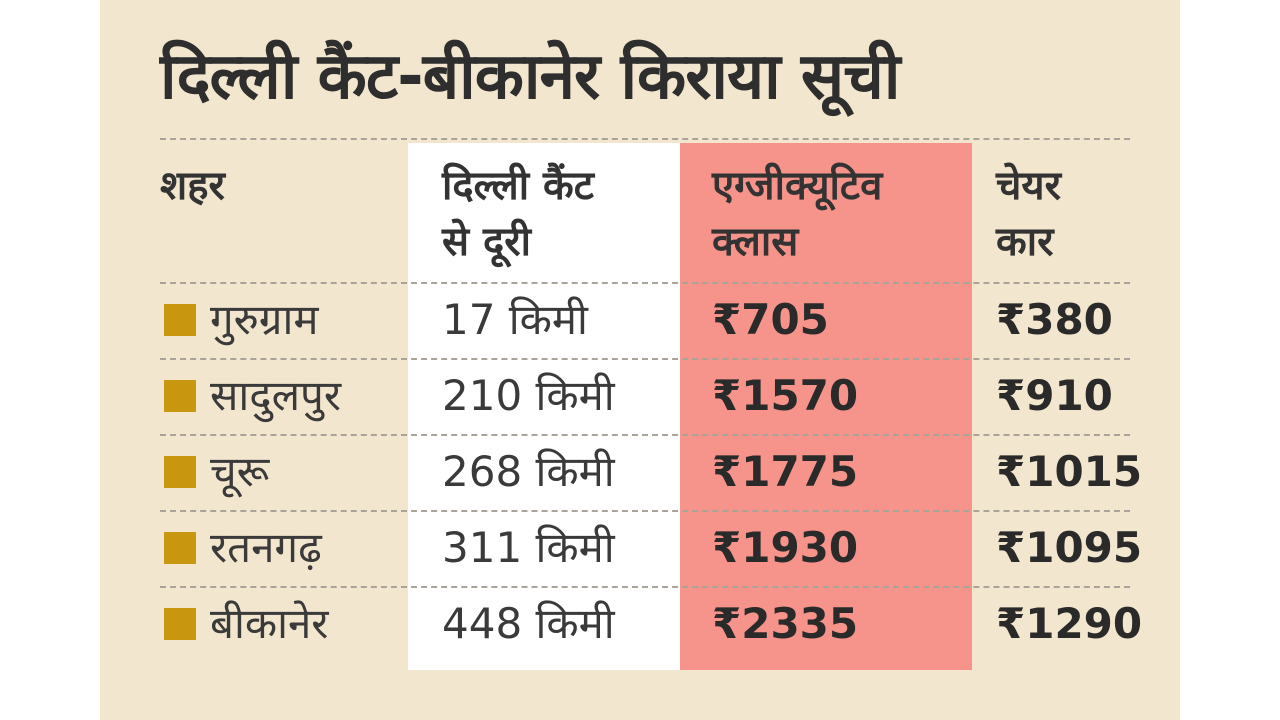  I want to click on header-executive-class: एग्जीक्यूटिव क्लास, so click(797, 214).